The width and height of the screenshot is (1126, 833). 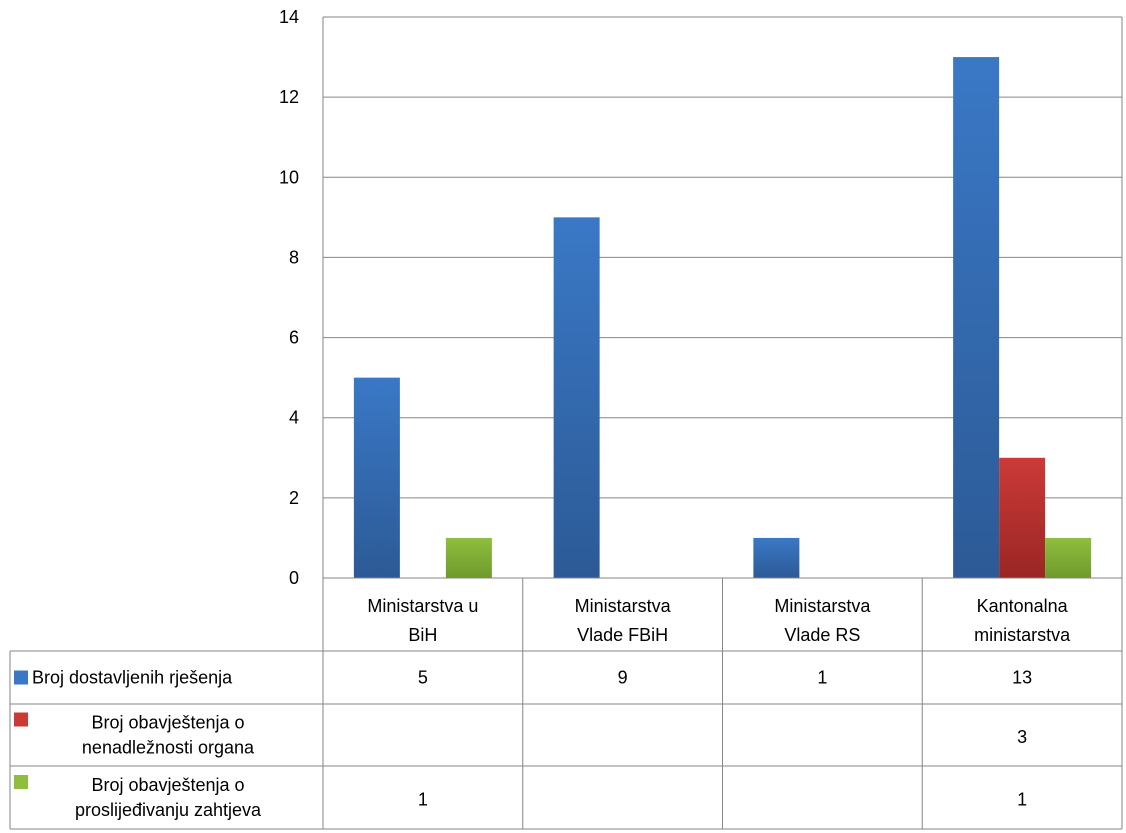 What do you see at coordinates (289, 17) in the screenshot?
I see `y-tick-label: 14` at bounding box center [289, 17].